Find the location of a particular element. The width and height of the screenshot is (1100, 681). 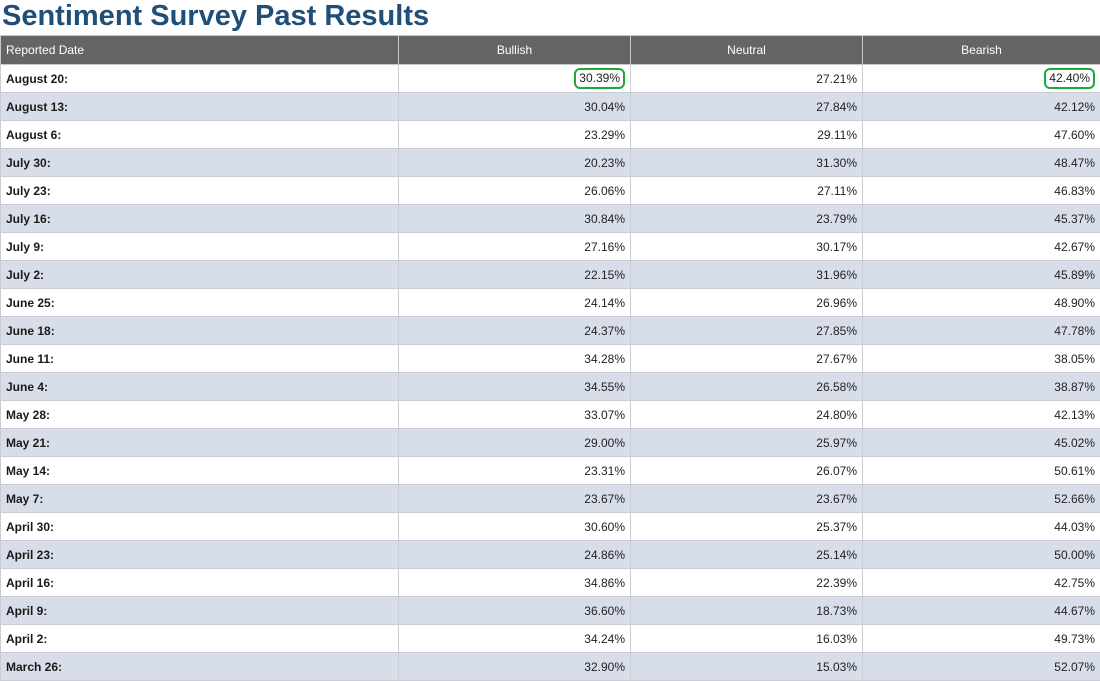

table-row: July 30:20.23%31.30%48.47% is located at coordinates (550, 163).